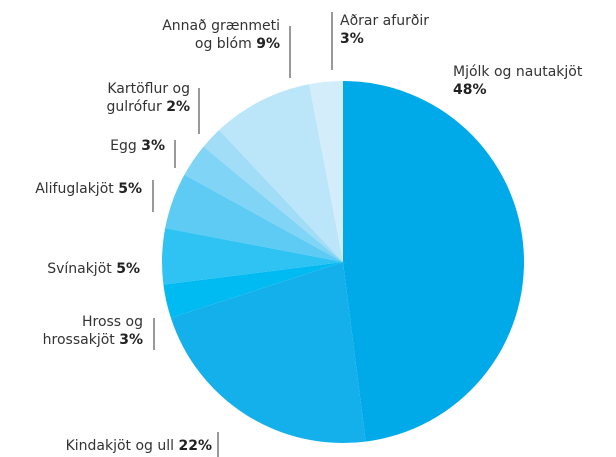 The width and height of the screenshot is (616, 457). I want to click on slice-label: Alifuglakjöt 5%, so click(72, 189).